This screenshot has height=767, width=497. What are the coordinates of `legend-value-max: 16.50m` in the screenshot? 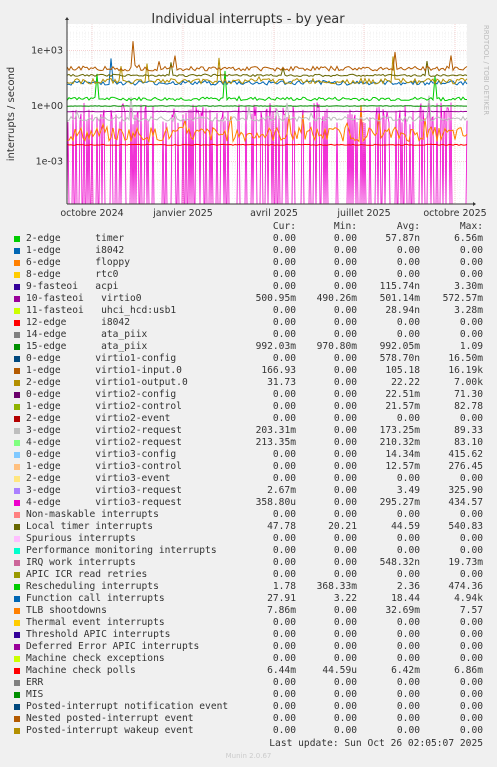 It's located at (465, 358).